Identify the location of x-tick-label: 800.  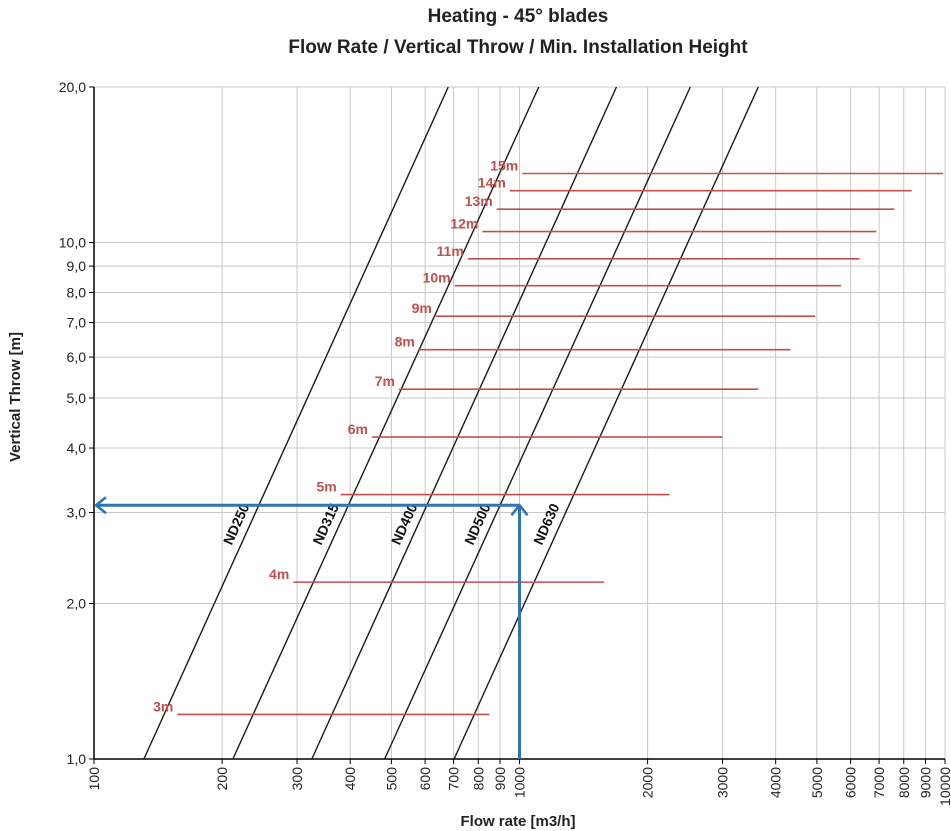
(478, 779).